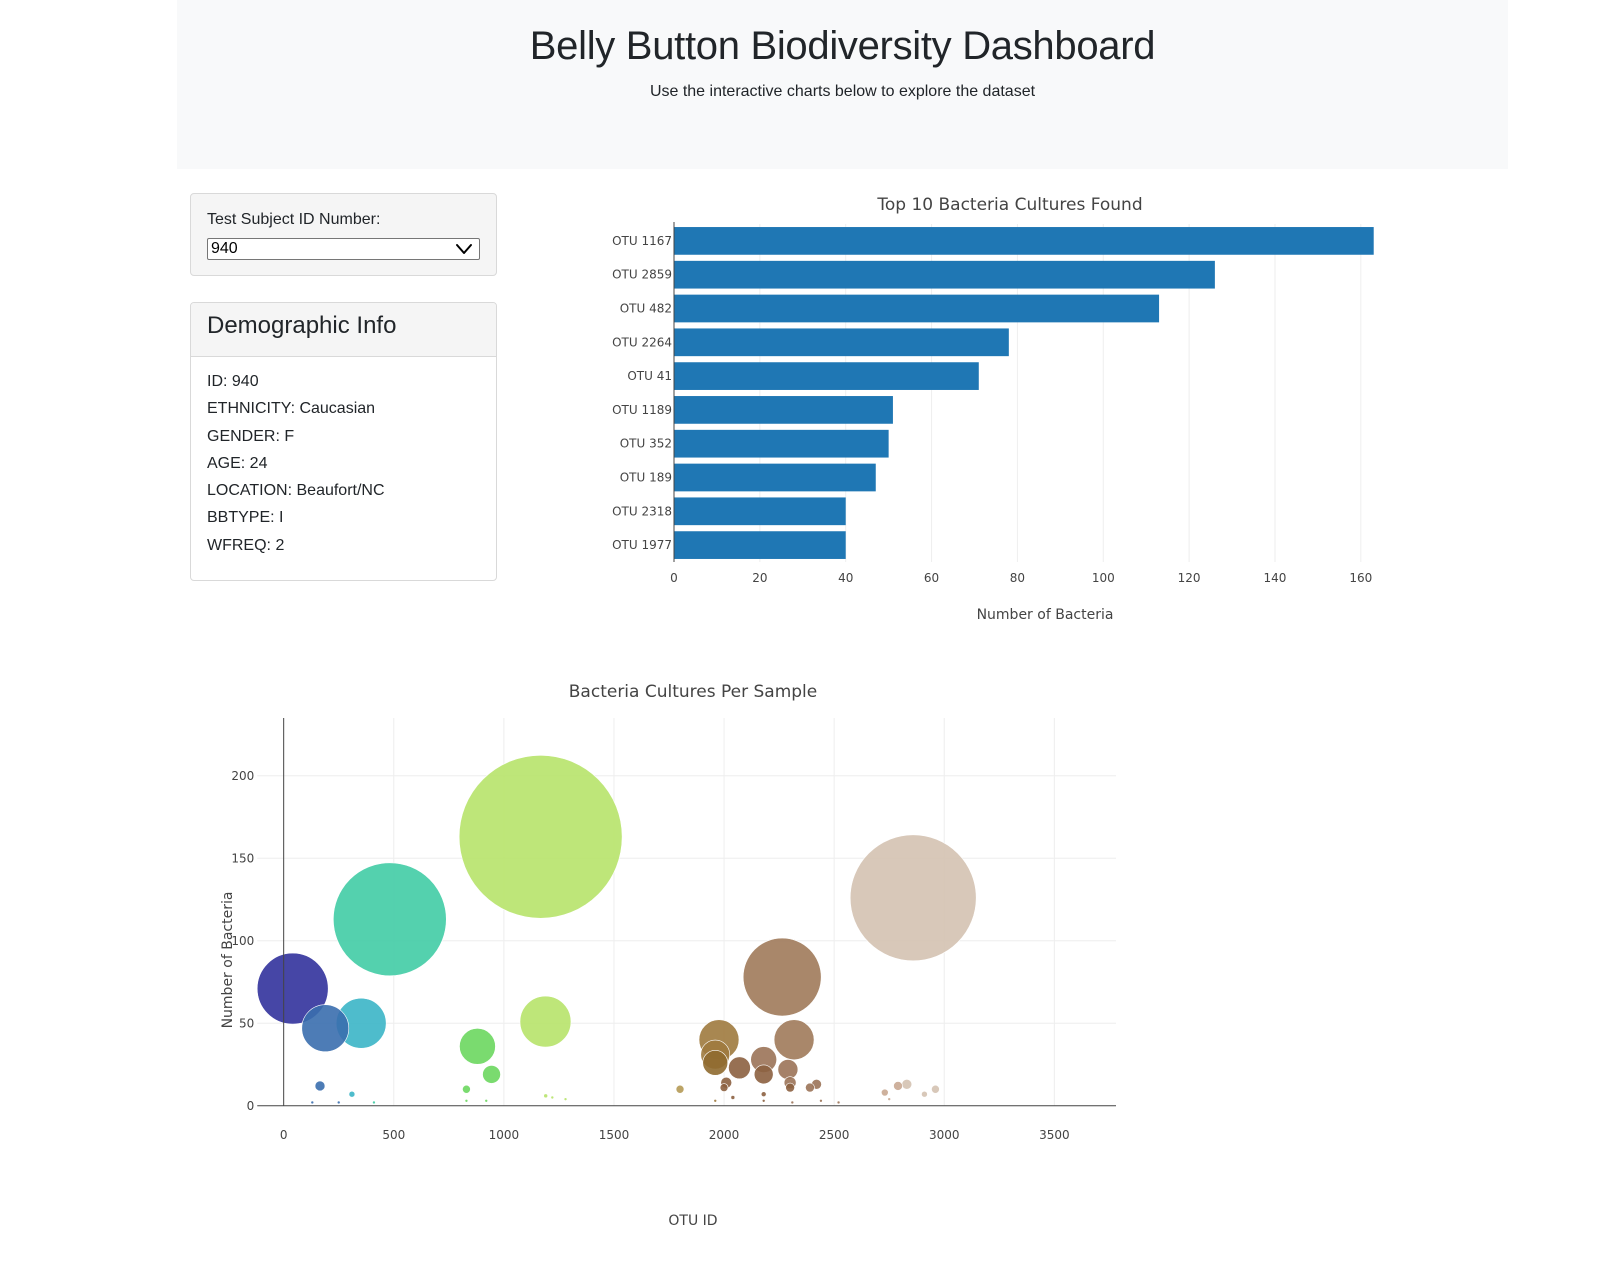  Describe the element at coordinates (464, 249) in the screenshot. I see `chevron-down-icon` at that location.